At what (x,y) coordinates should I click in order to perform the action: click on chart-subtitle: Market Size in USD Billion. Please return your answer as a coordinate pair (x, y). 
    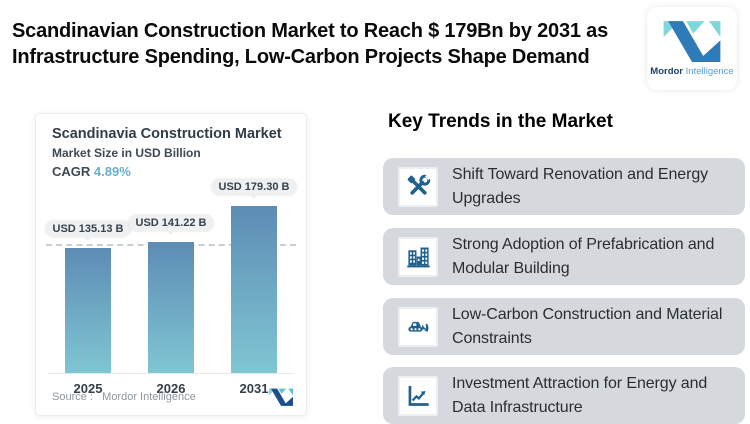
    Looking at the image, I should click on (126, 153).